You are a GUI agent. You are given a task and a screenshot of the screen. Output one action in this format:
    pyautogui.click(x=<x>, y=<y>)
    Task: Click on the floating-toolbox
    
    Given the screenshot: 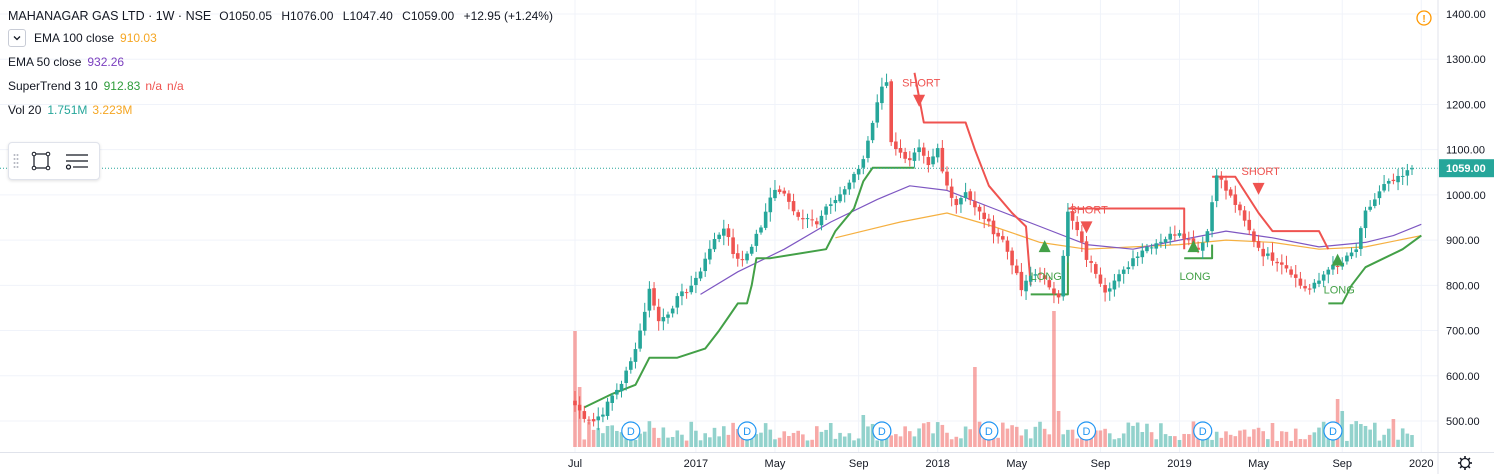 What is the action you would take?
    pyautogui.click(x=54, y=161)
    